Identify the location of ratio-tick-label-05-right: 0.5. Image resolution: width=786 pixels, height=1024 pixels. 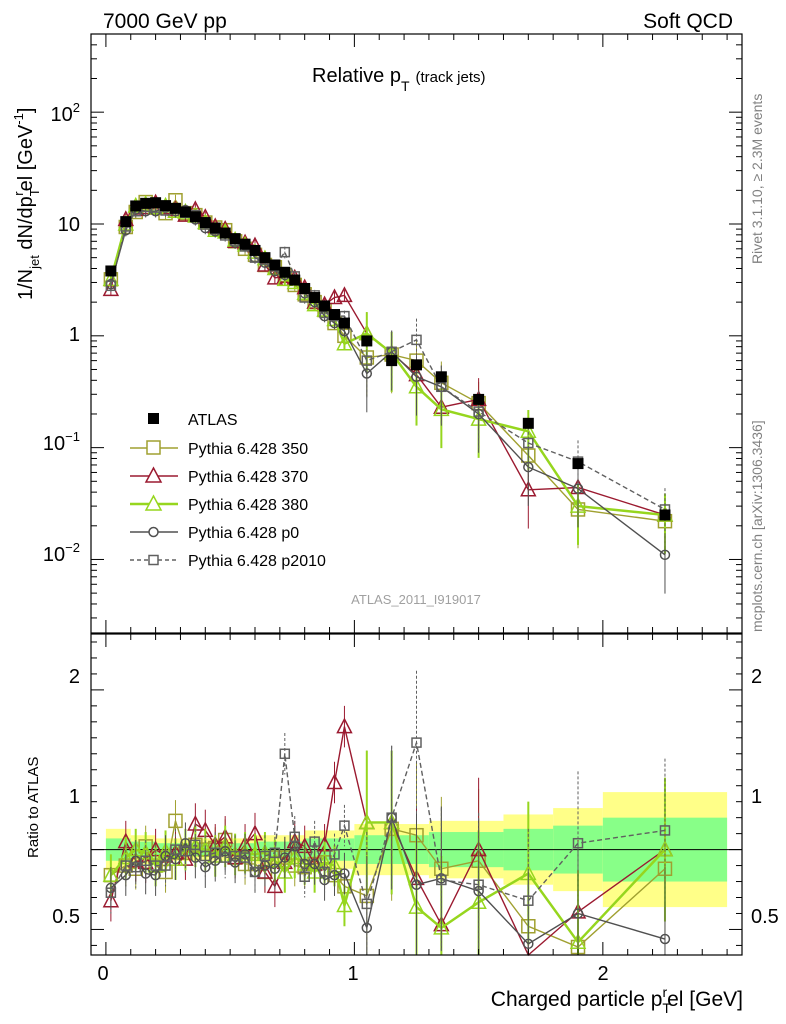
(765, 917).